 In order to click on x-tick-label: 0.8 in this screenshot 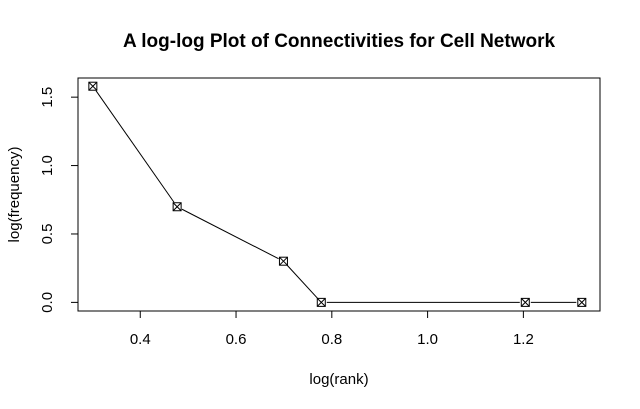, I will do `click(331, 339)`.